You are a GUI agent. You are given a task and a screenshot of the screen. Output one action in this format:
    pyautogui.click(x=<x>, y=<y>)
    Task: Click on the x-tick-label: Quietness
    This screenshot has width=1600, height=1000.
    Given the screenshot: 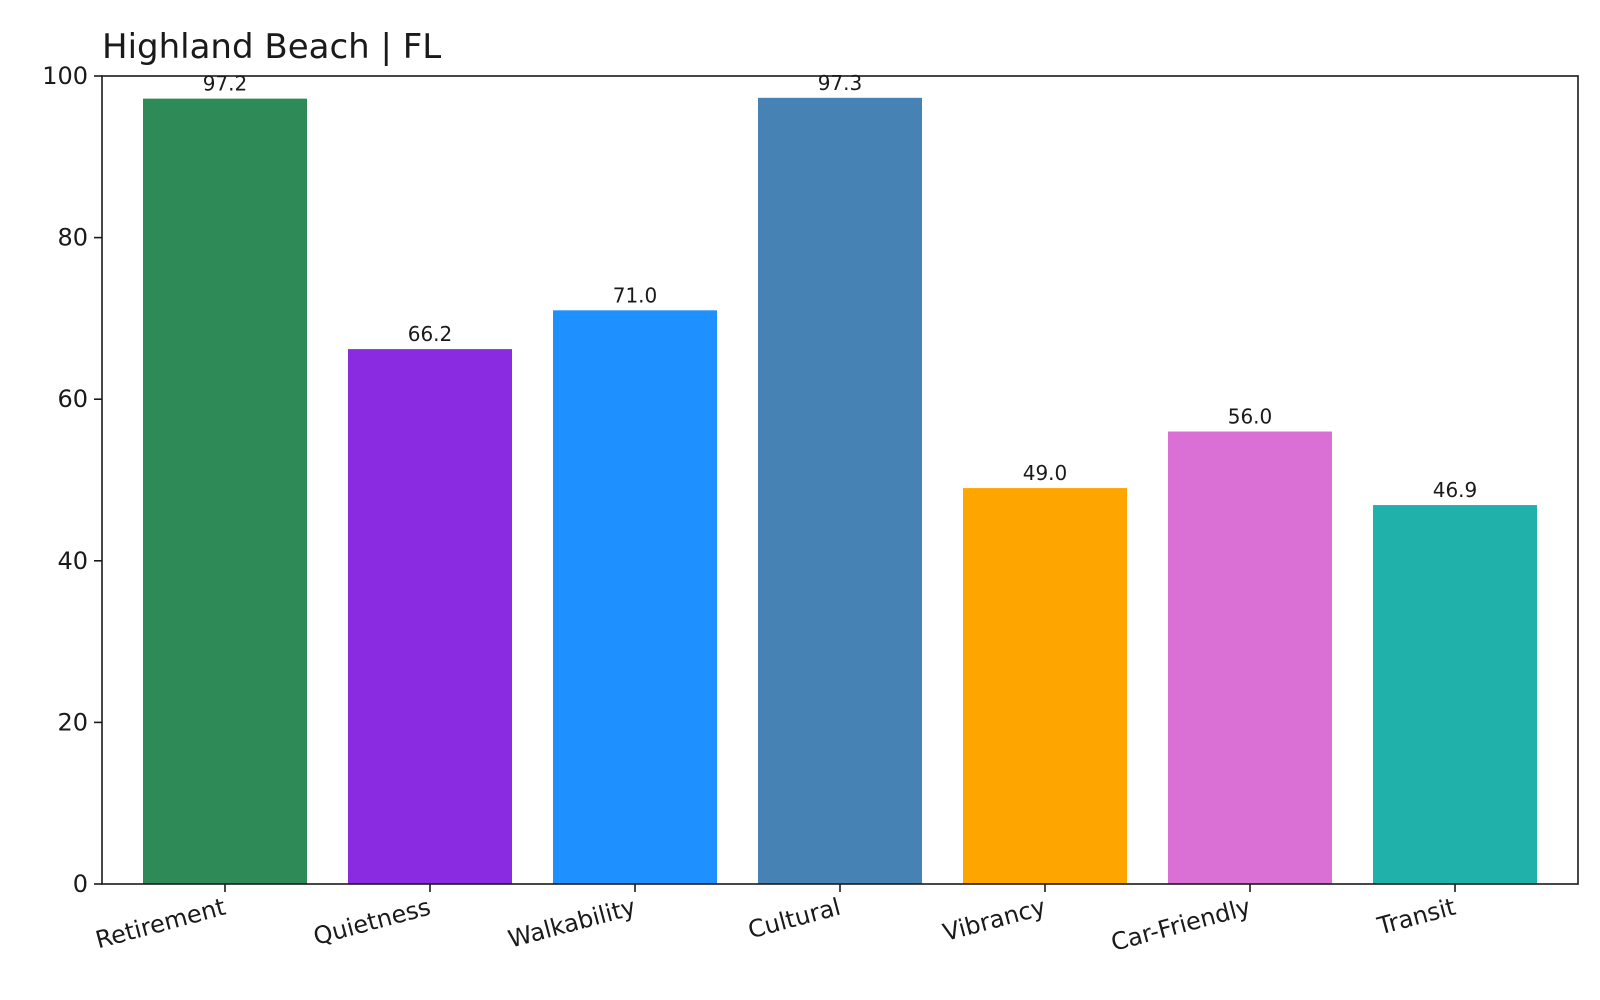 What is the action you would take?
    pyautogui.click(x=371, y=922)
    